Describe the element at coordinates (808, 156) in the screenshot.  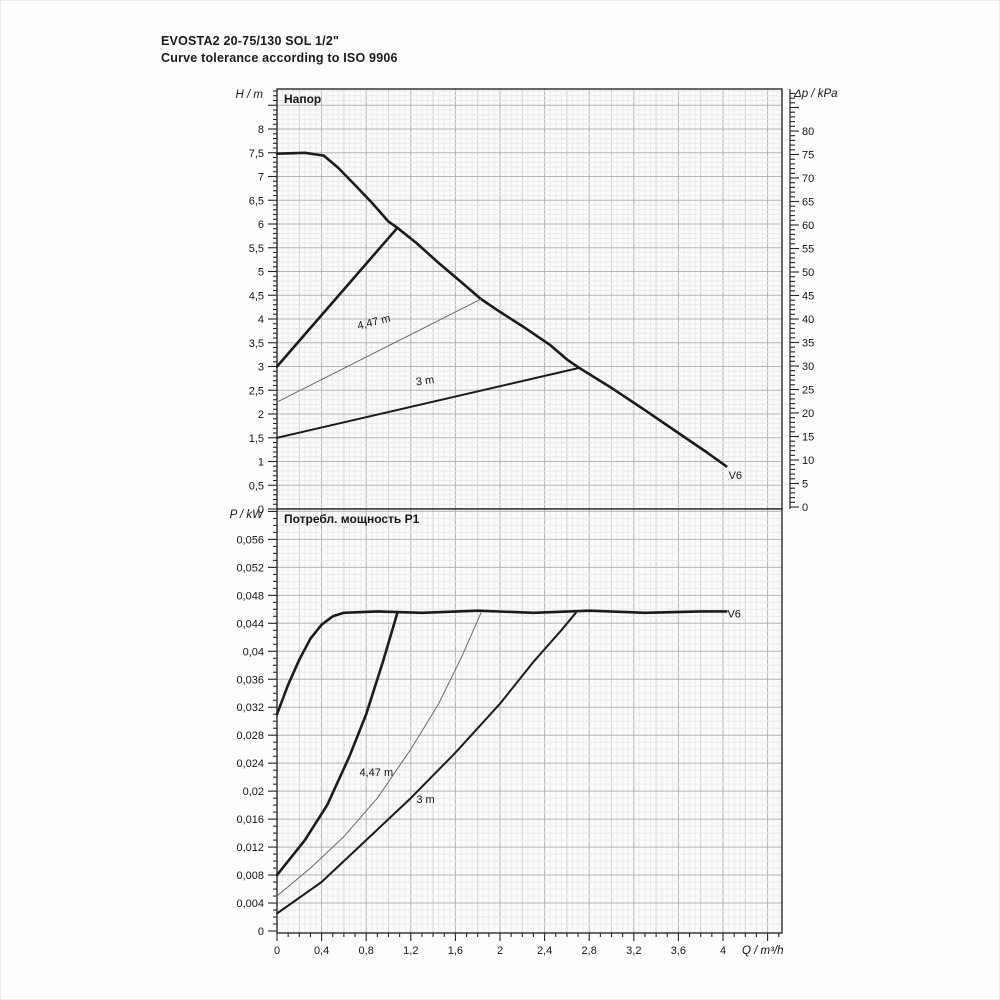
I see `head-y2-tick-label: 75` at that location.